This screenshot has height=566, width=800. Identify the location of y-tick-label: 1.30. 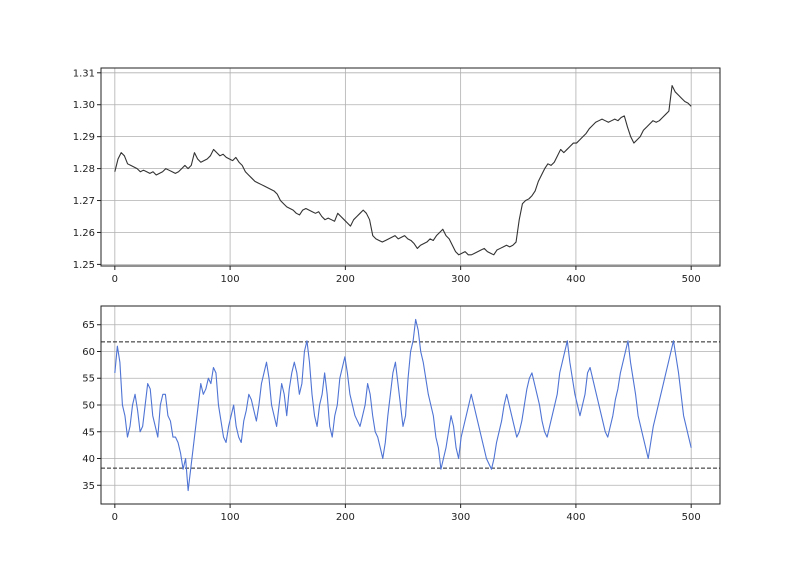
(84, 105).